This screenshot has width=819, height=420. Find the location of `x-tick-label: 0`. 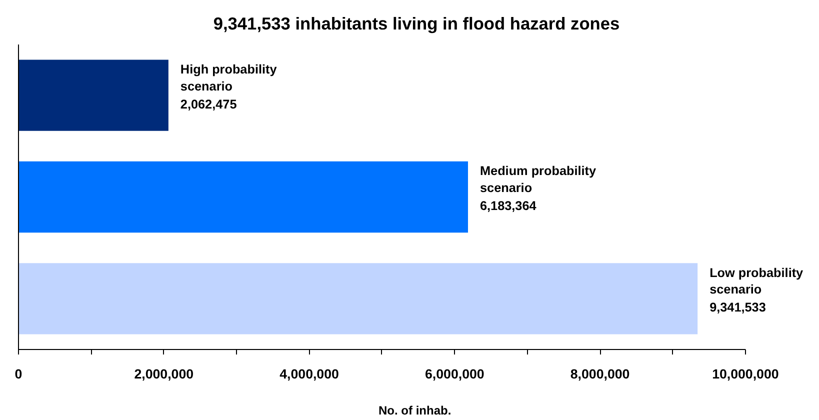

x-tick-label: 0 is located at coordinates (18, 374).